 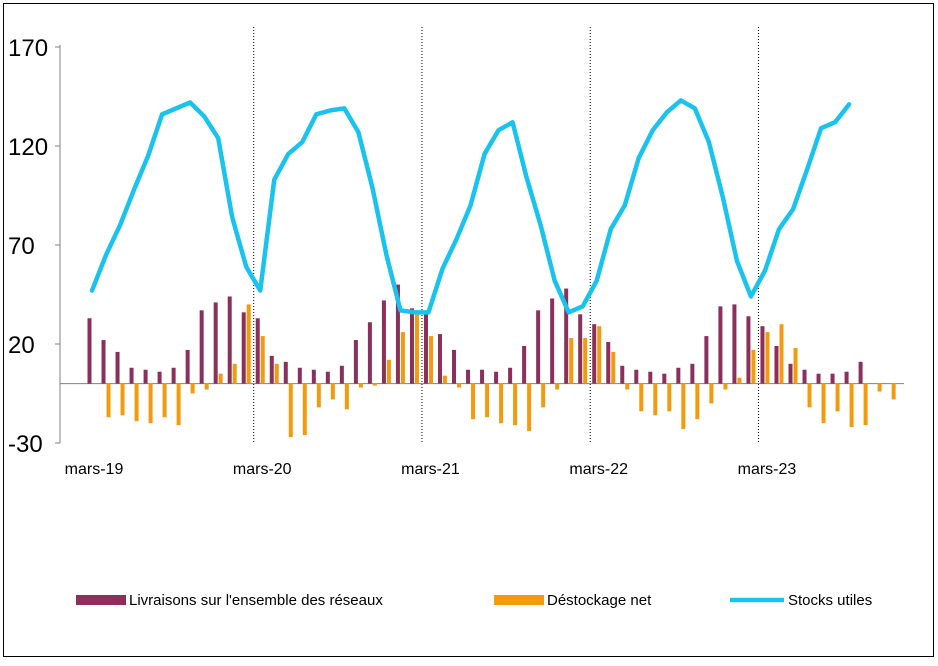 I want to click on x-tick-label: mars-23, so click(x=767, y=469).